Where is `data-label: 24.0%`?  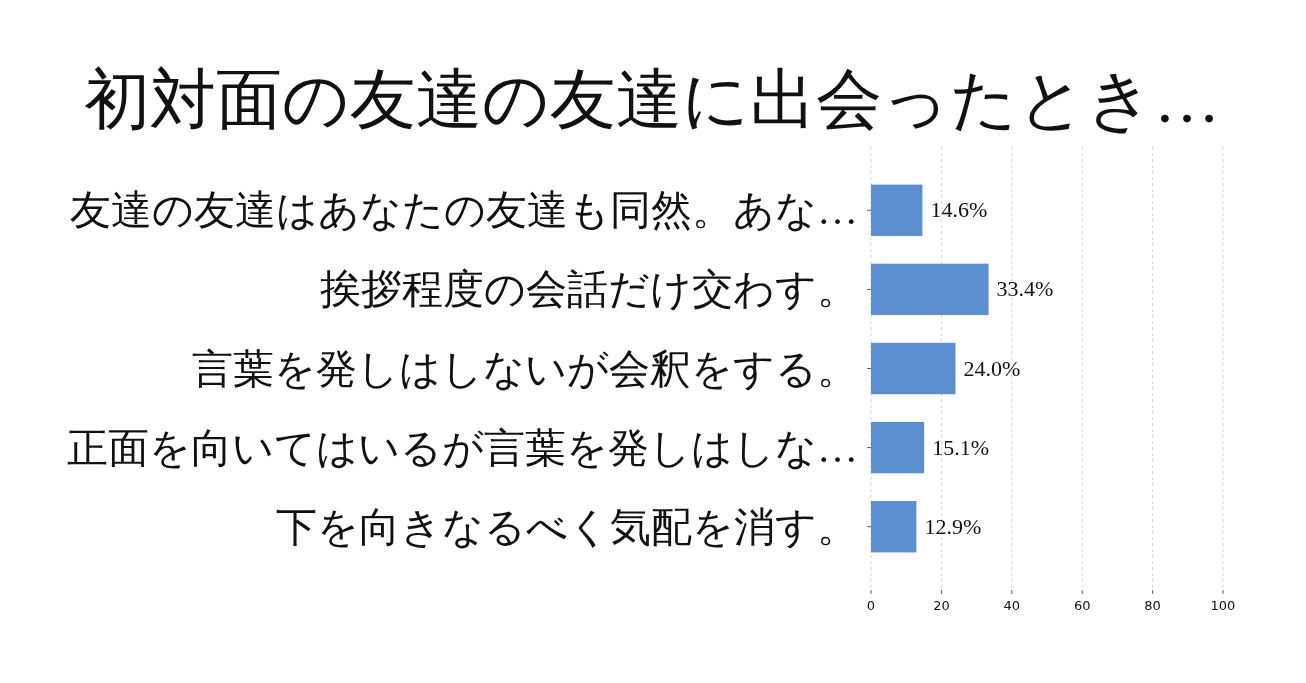 data-label: 24.0% is located at coordinates (992, 368).